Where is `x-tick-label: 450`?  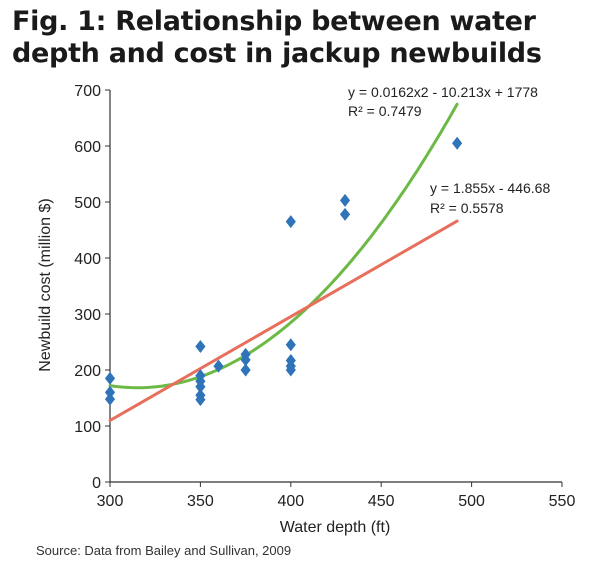
x-tick-label: 450 is located at coordinates (381, 501).